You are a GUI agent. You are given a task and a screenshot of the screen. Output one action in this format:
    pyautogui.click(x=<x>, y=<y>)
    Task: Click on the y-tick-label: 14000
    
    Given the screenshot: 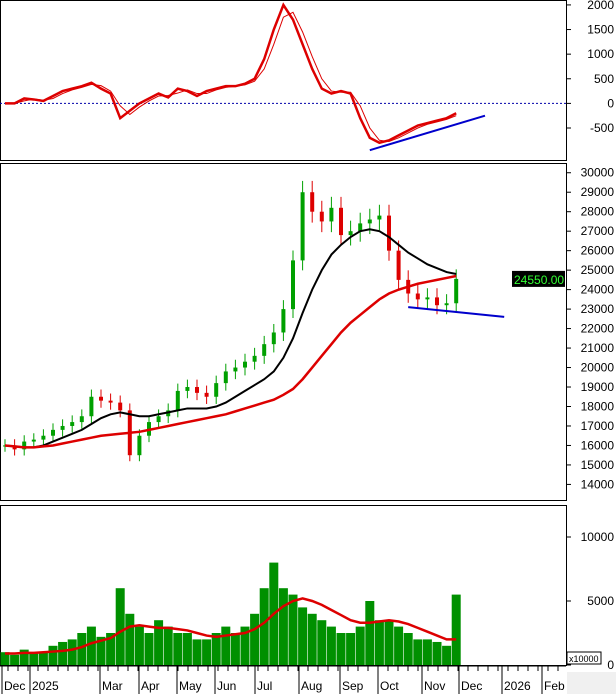 What is the action you would take?
    pyautogui.click(x=598, y=484)
    